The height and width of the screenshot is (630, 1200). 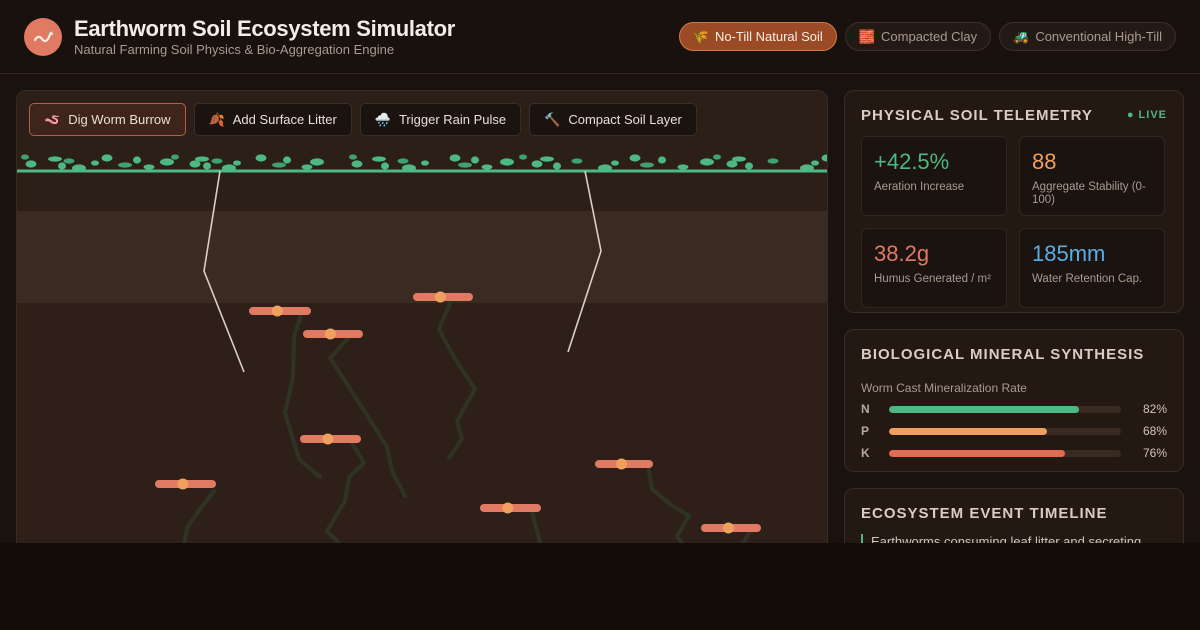 I want to click on worm-icon, so click(x=43, y=37).